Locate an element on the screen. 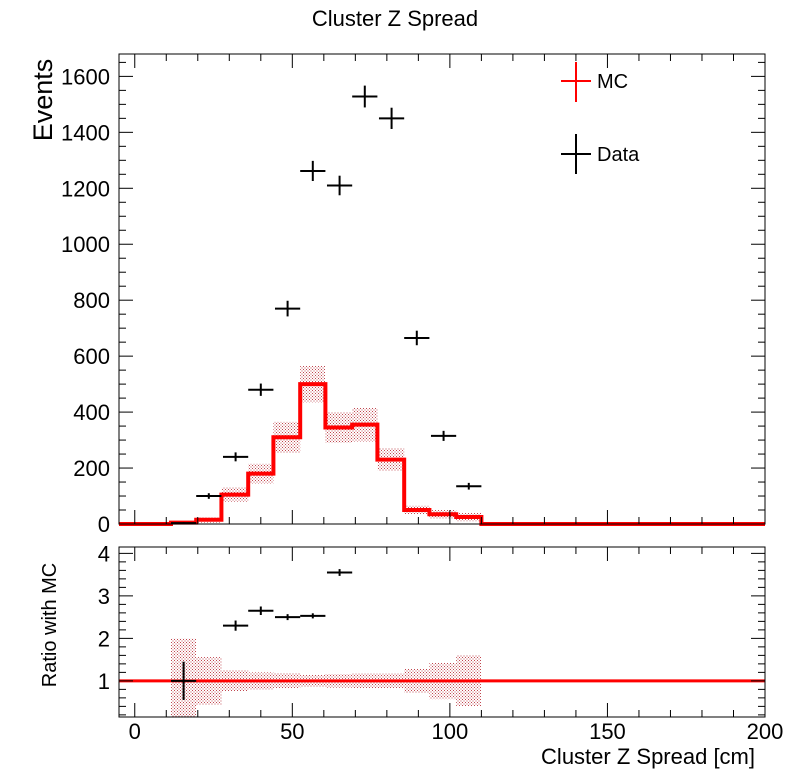  y-tick-label-top: 600 is located at coordinates (91, 356).